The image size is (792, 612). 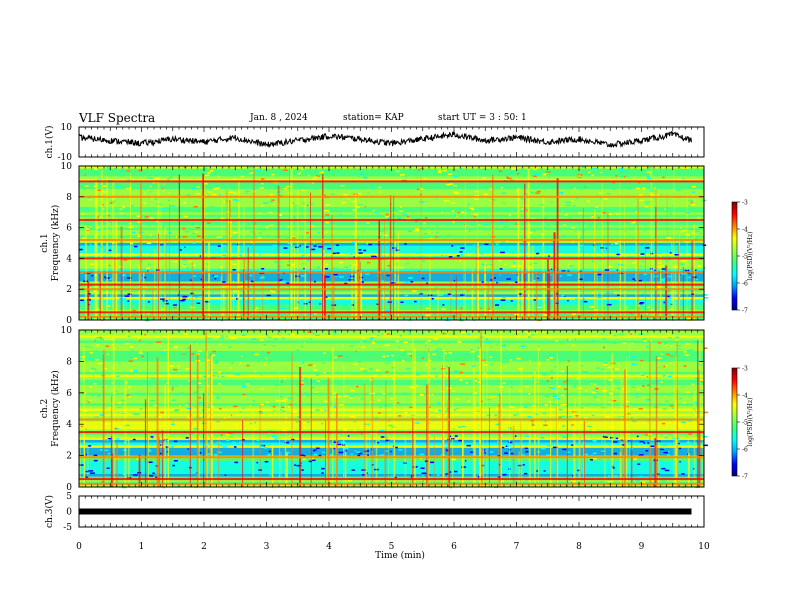 What do you see at coordinates (385, 511) in the screenshot?
I see `ch3-waveform` at bounding box center [385, 511].